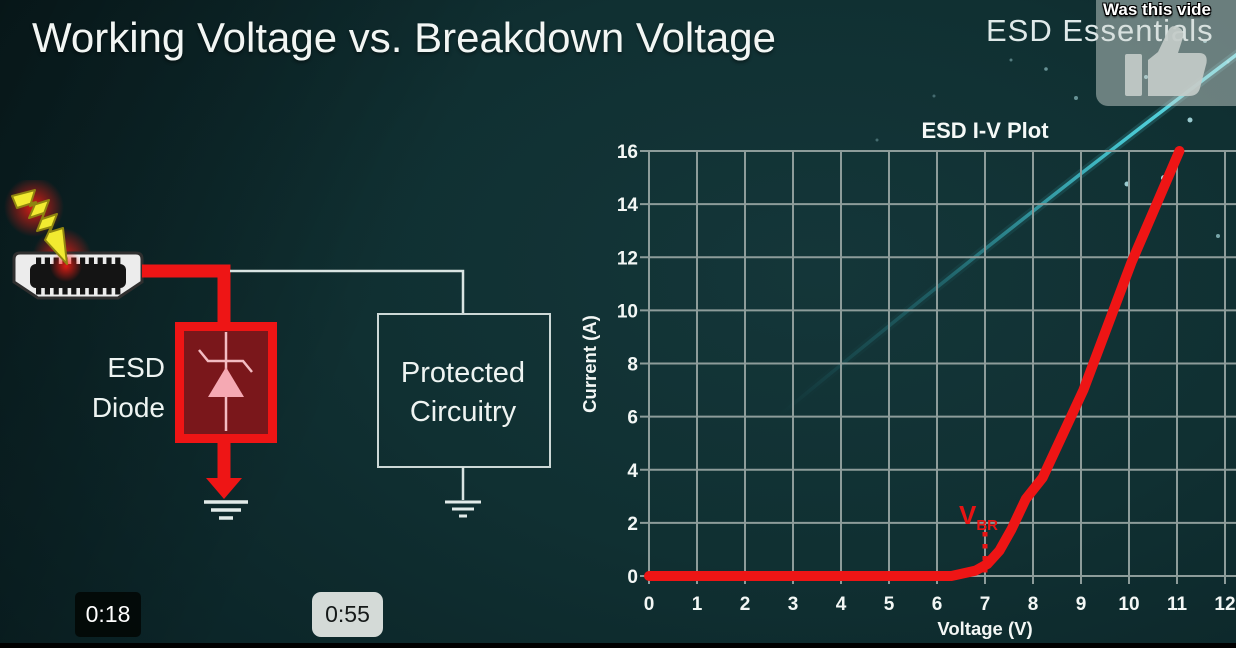  I want to click on x-tick-label: 7, so click(985, 604).